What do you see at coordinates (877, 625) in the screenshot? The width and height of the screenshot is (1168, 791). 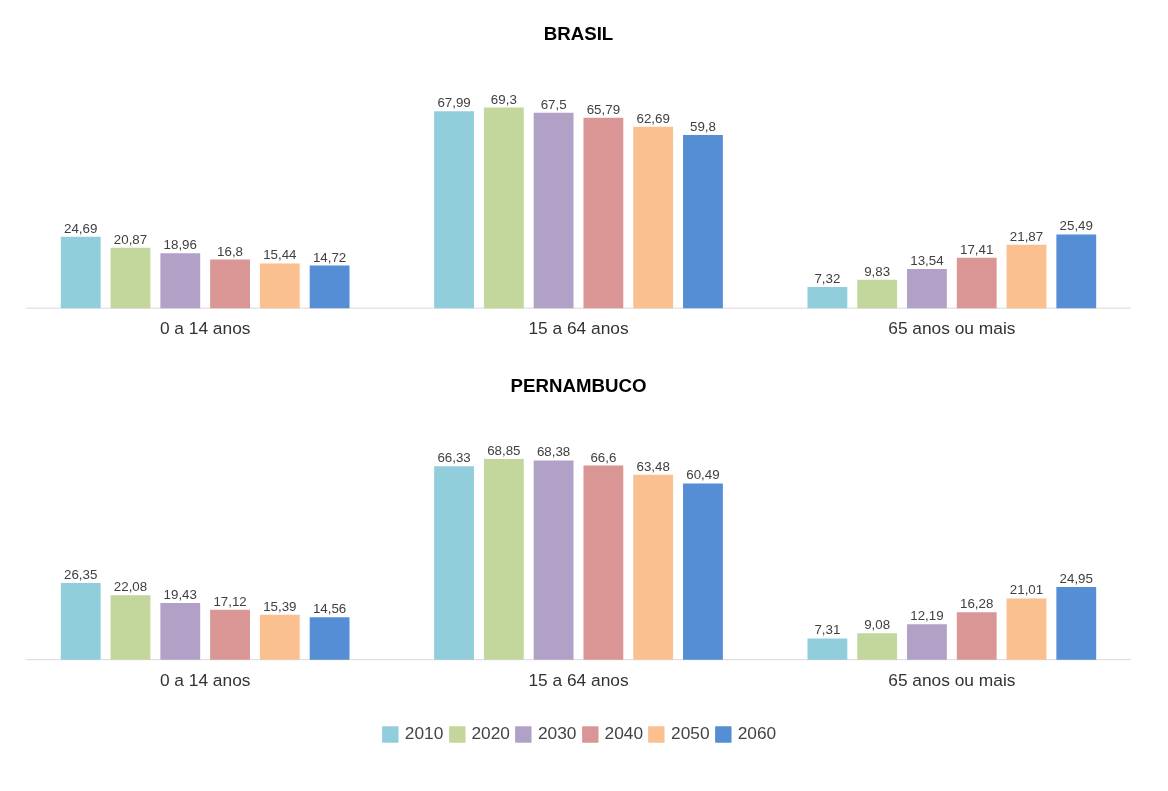 I see `data-label: 9,08` at bounding box center [877, 625].